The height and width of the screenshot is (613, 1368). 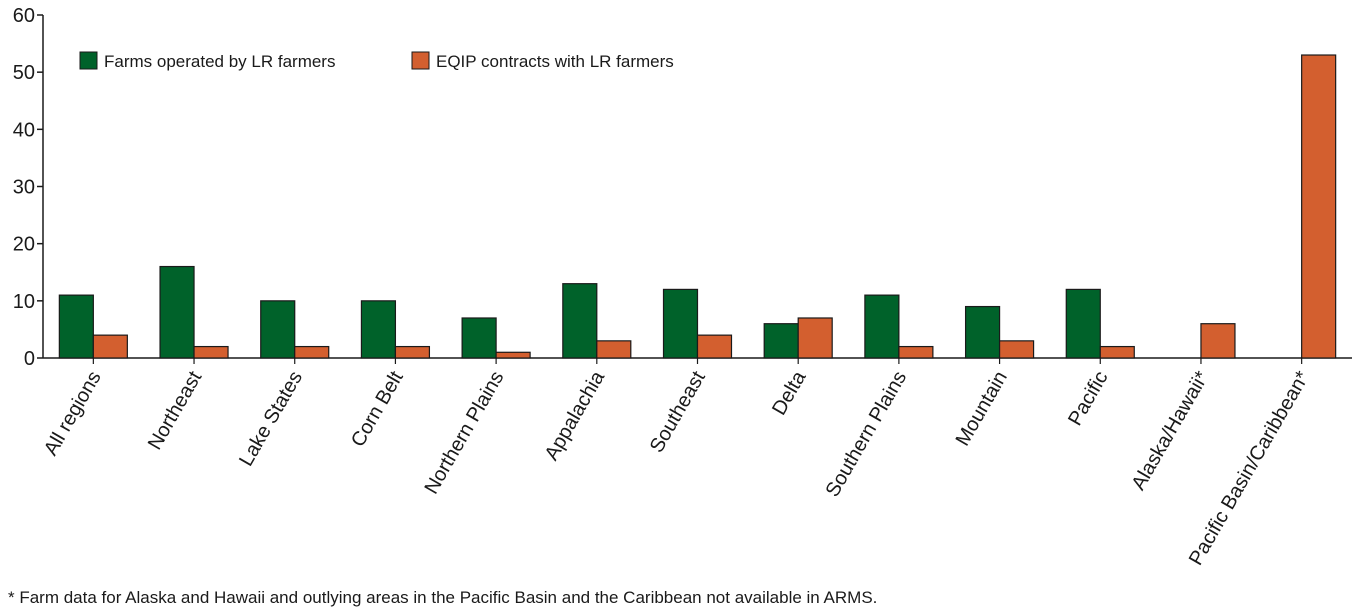 What do you see at coordinates (175, 410) in the screenshot?
I see `x-category-label: Northeast` at bounding box center [175, 410].